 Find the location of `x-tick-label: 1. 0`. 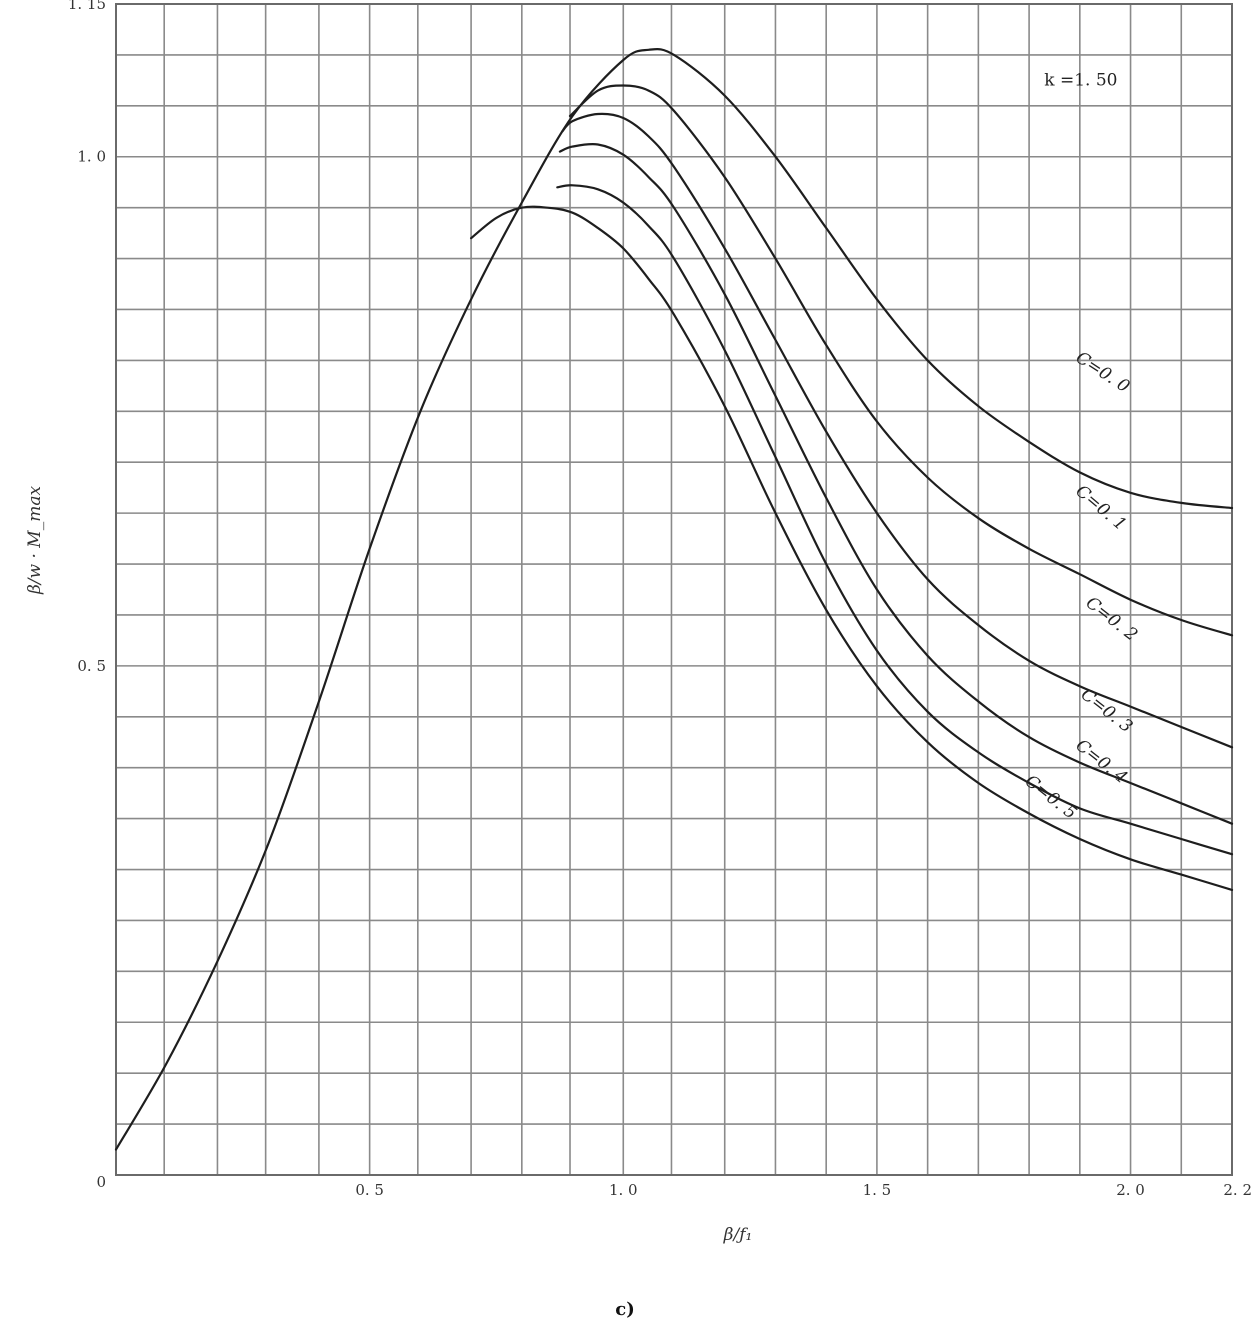

x-tick-label: 1. 0 is located at coordinates (623, 1190).